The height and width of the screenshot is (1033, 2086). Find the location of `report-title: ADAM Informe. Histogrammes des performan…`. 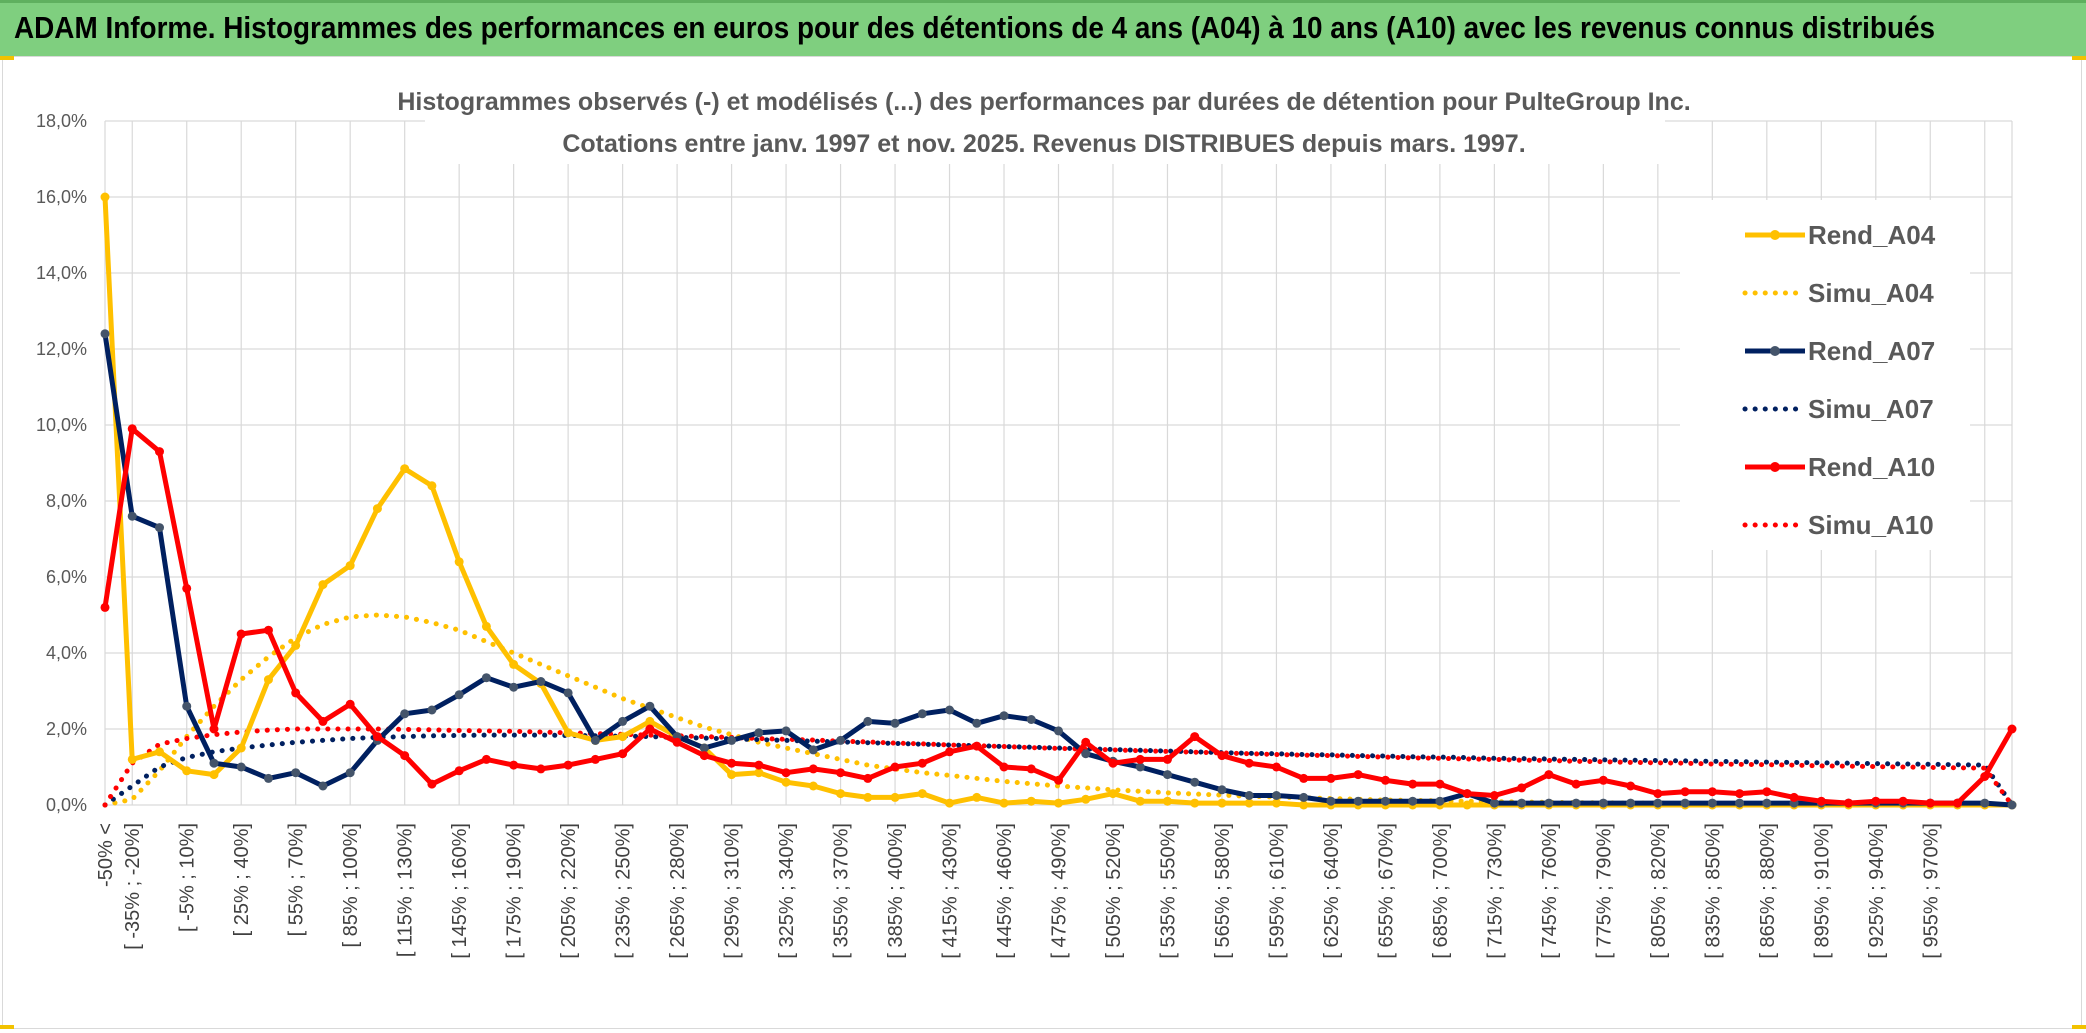

report-title: ADAM Informe. Histogrammes des performan… is located at coordinates (975, 27).